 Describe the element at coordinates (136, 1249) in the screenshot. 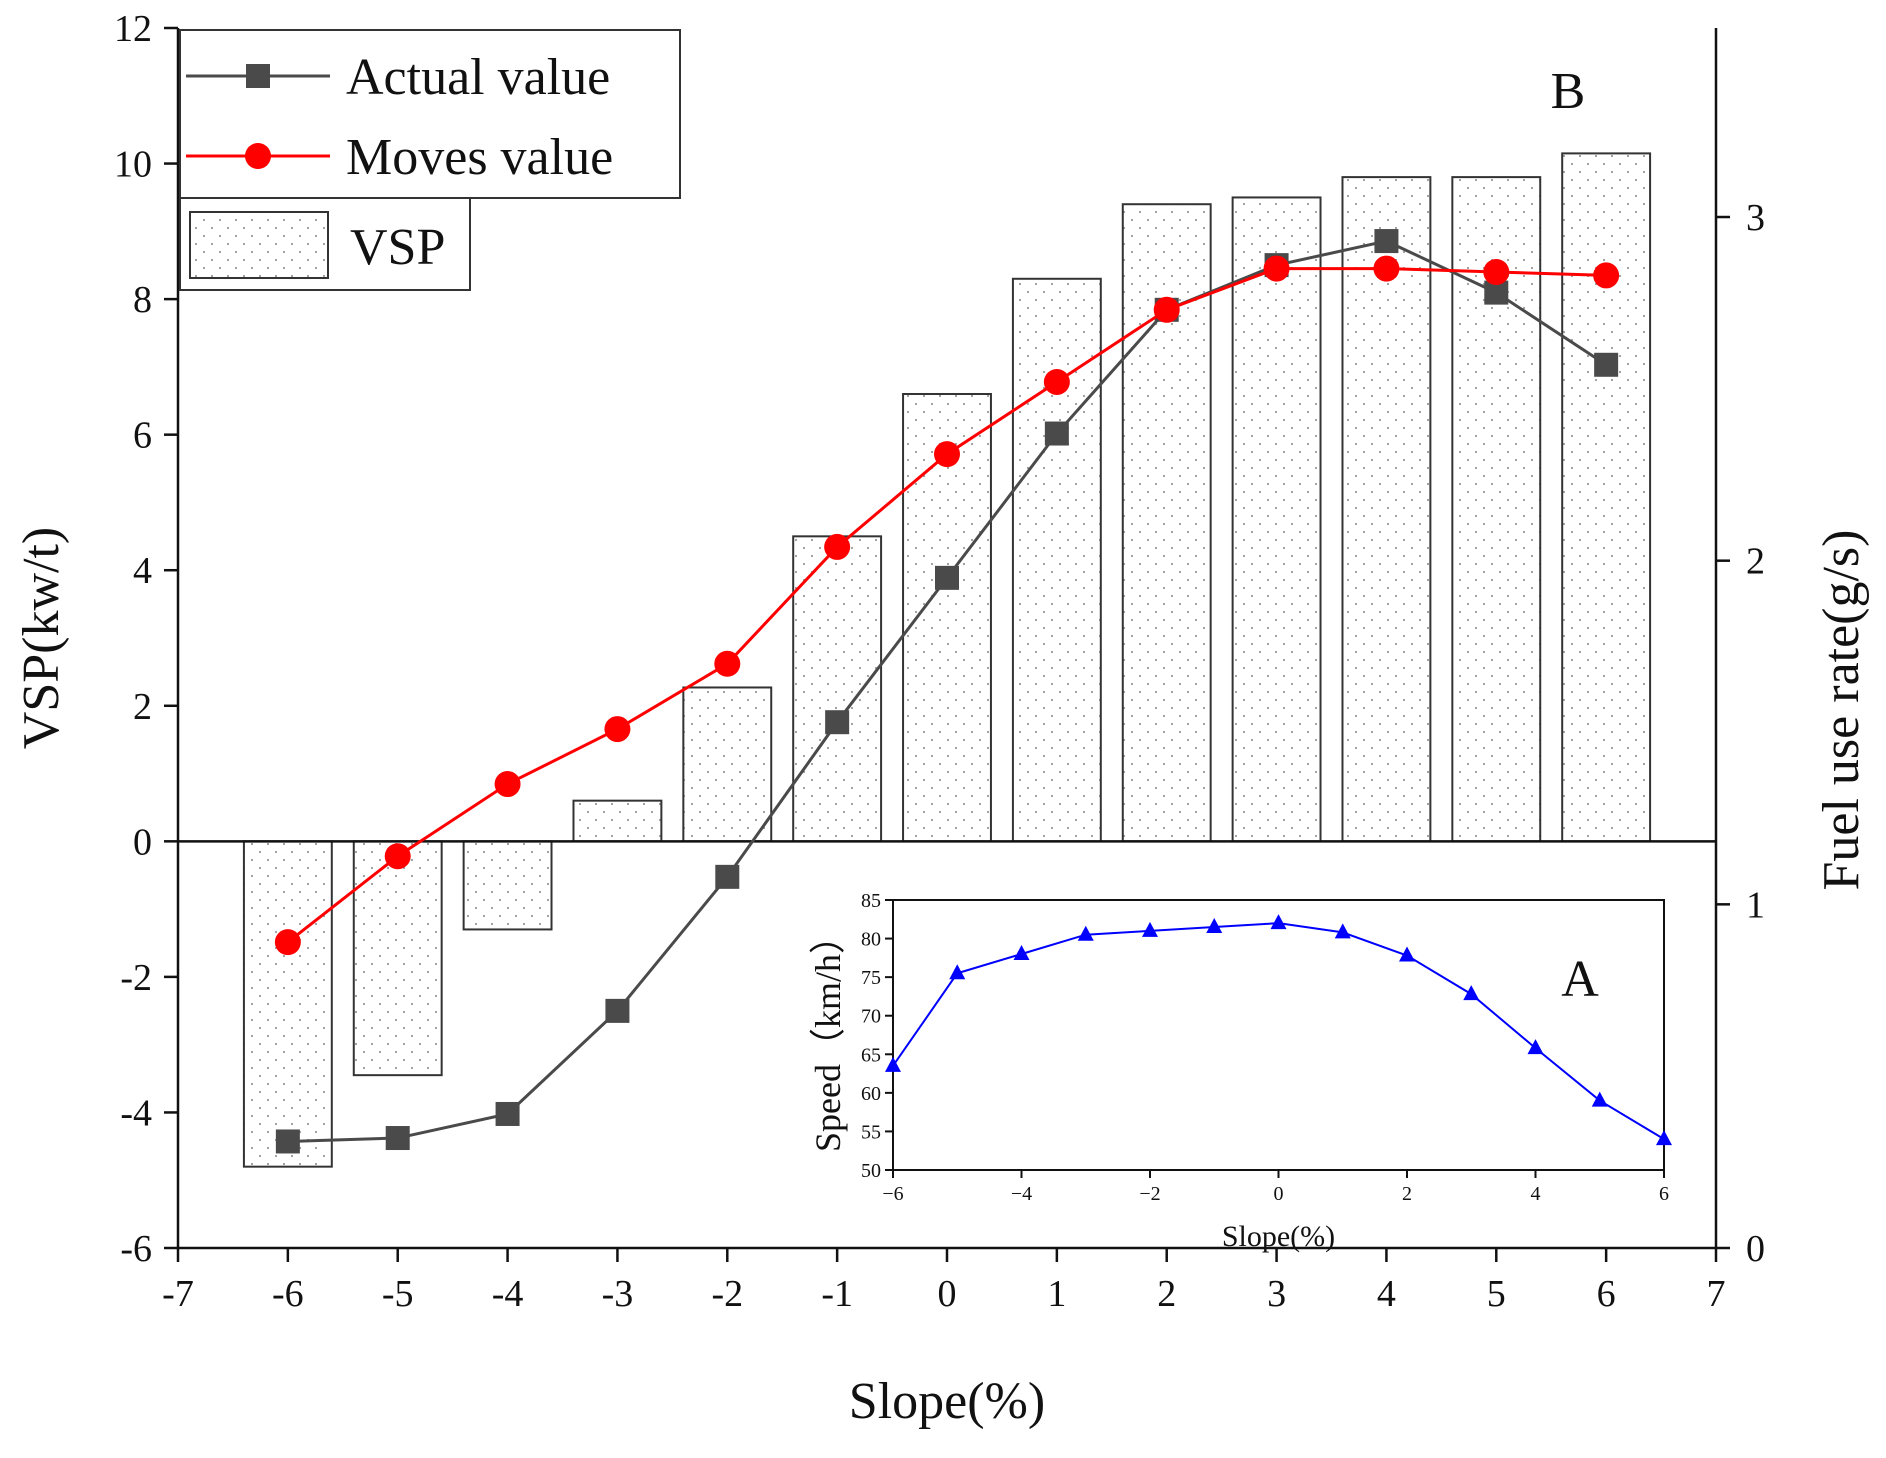

I see `y-left-tick-label: -6` at that location.